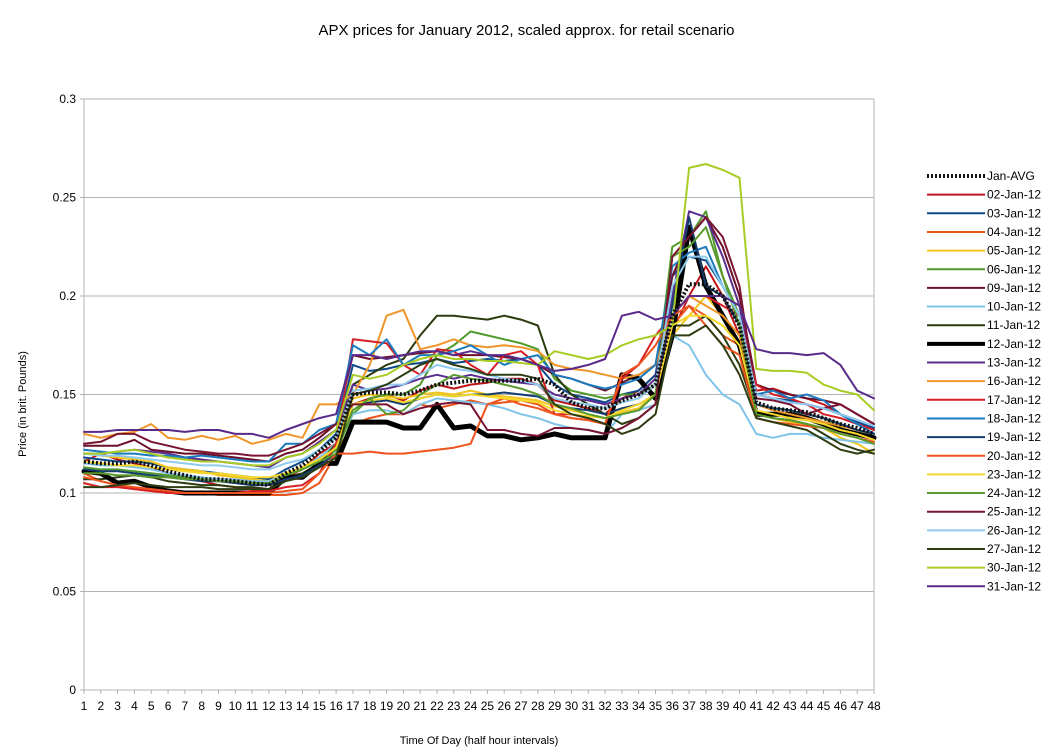  What do you see at coordinates (1014, 344) in the screenshot?
I see `legend-label: 12-Jan-12` at bounding box center [1014, 344].